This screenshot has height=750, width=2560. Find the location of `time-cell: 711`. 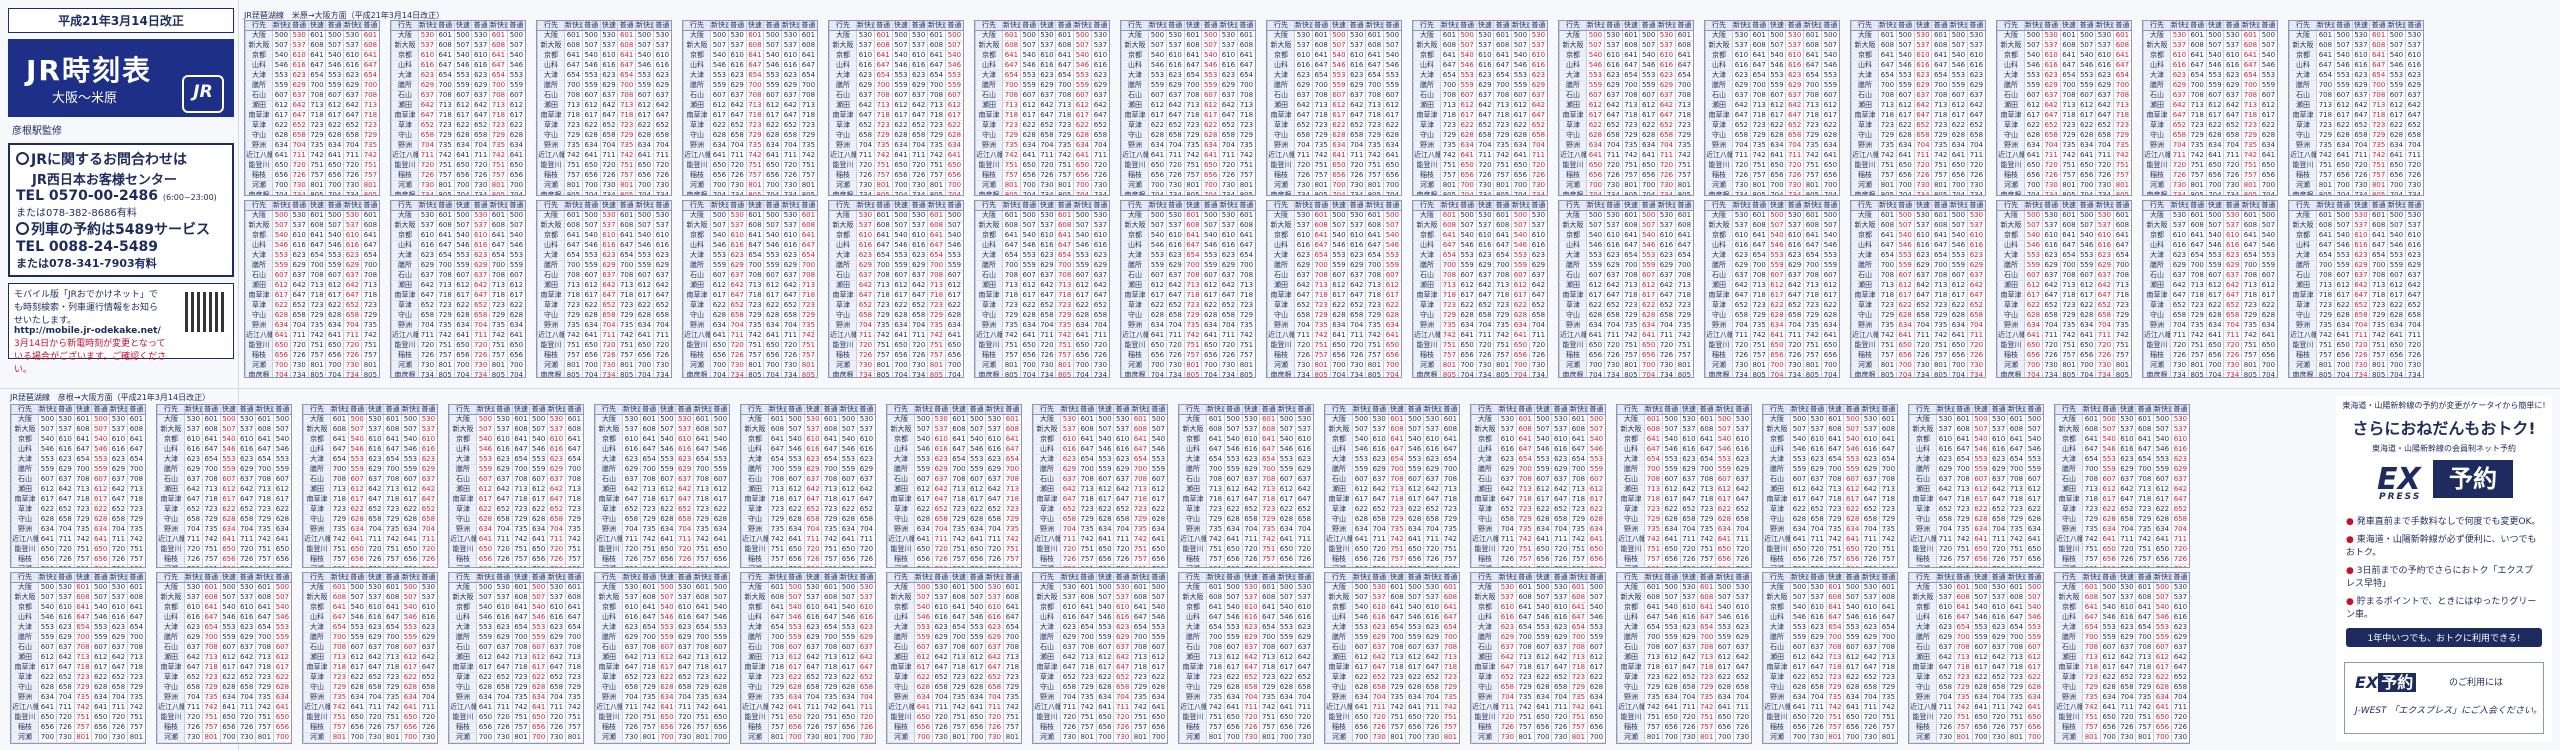

time-cell: 711 is located at coordinates (246, 539).